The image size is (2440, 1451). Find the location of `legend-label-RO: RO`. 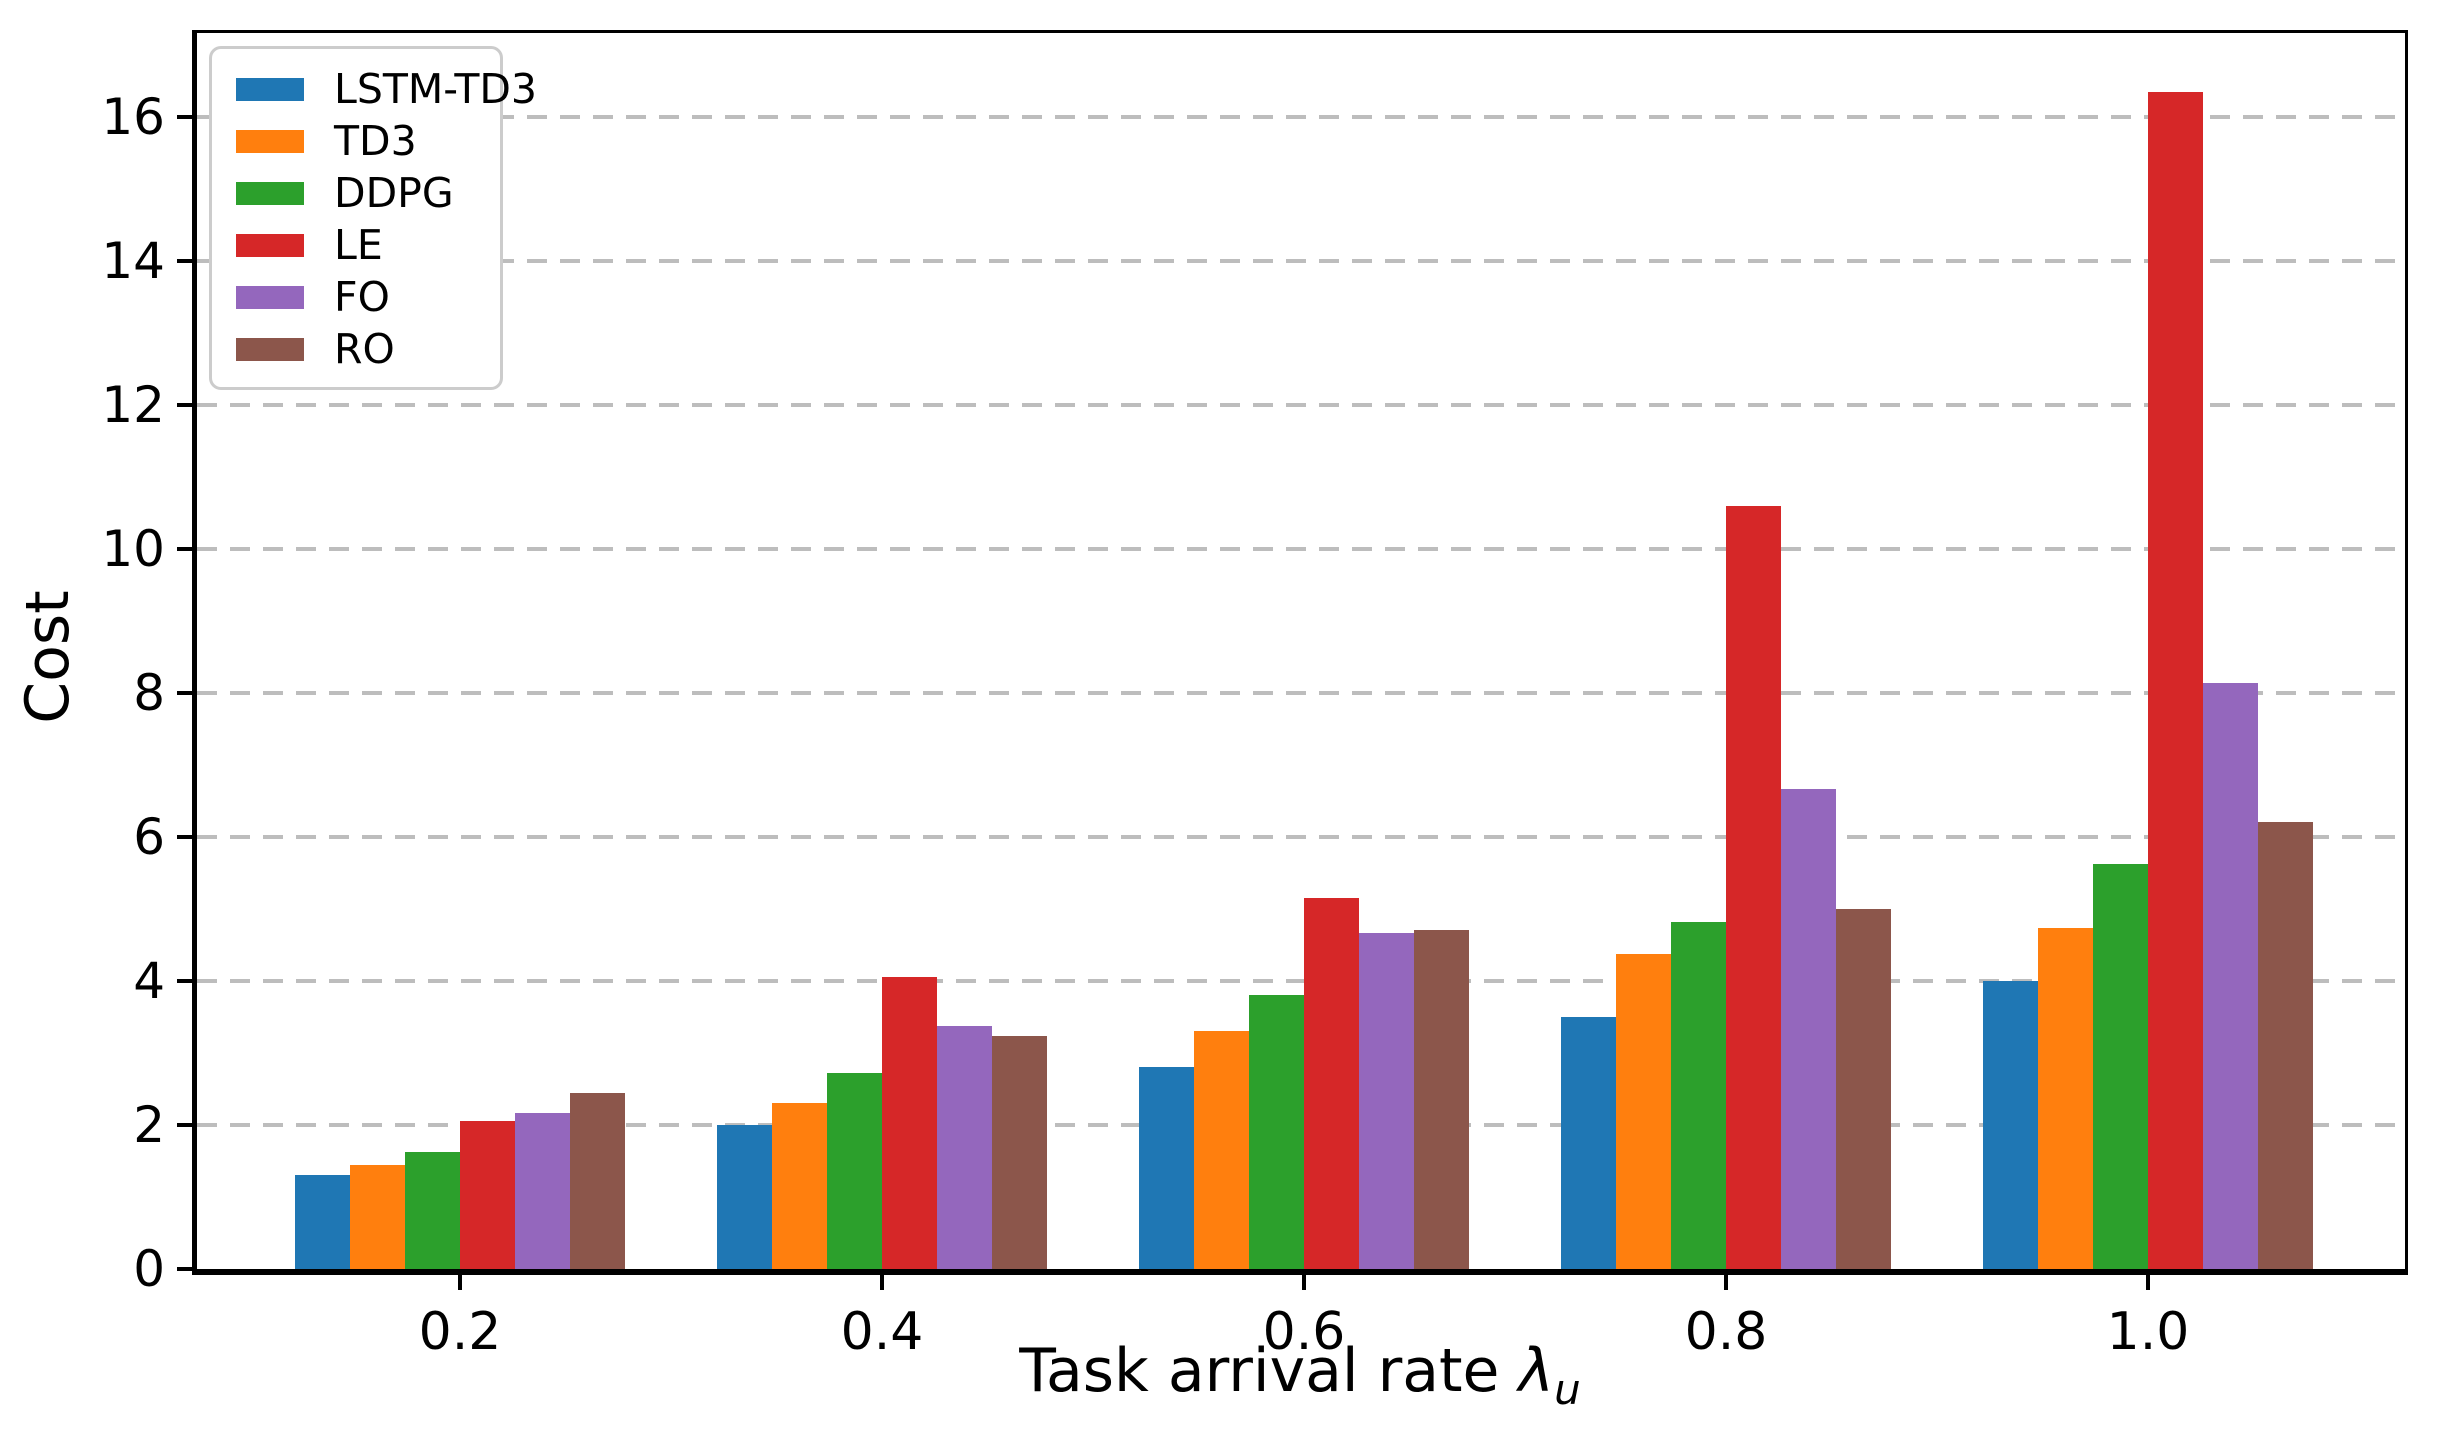

legend-label-RO: RO is located at coordinates (364, 349).